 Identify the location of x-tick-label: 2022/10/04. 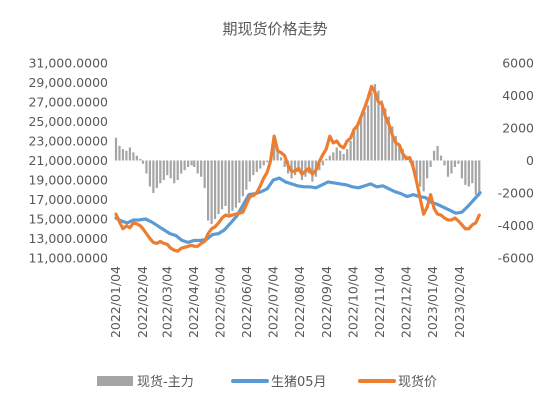
(352, 302).